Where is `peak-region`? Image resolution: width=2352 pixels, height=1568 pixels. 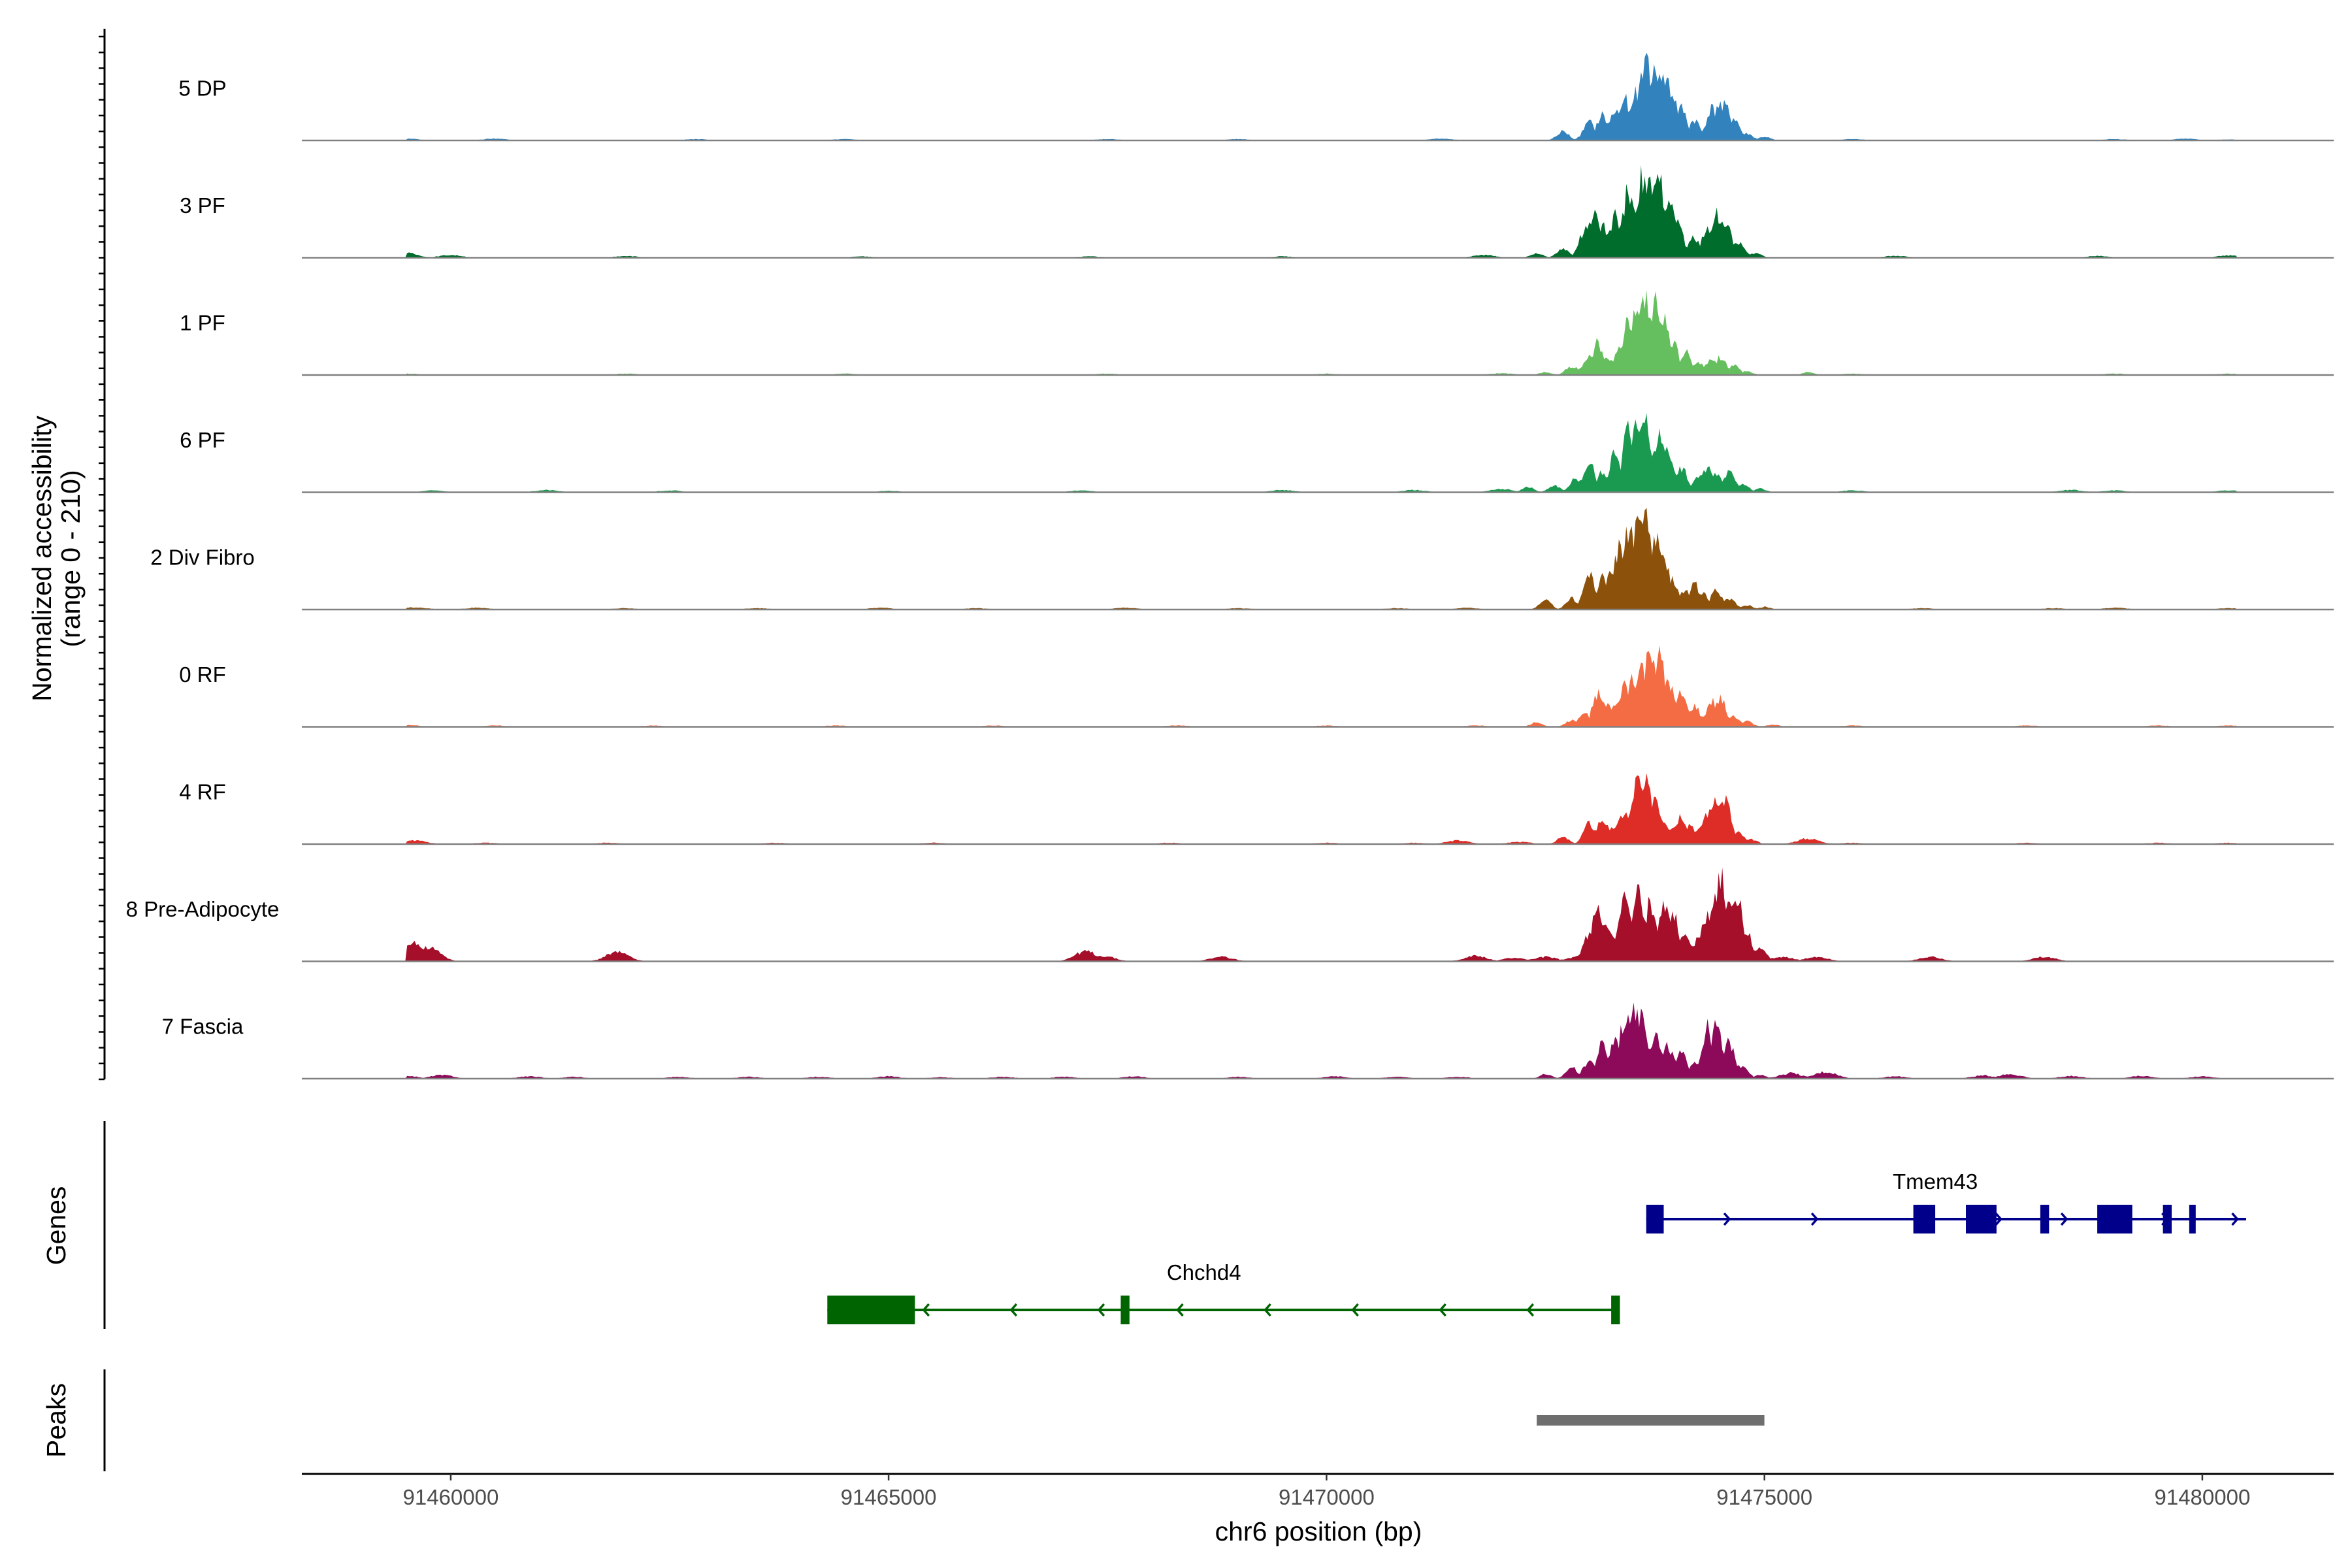
peak-region is located at coordinates (1651, 1420).